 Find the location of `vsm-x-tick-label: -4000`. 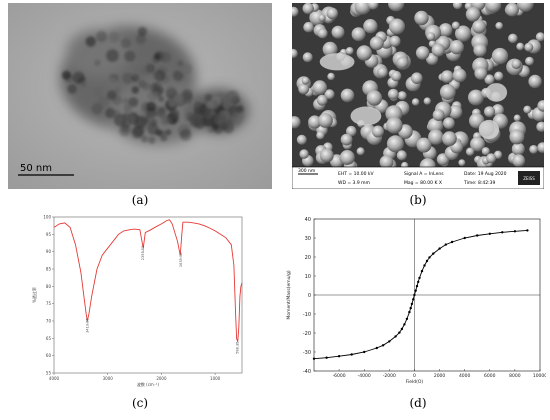

vsm-x-tick-label: -4000 is located at coordinates (364, 376).